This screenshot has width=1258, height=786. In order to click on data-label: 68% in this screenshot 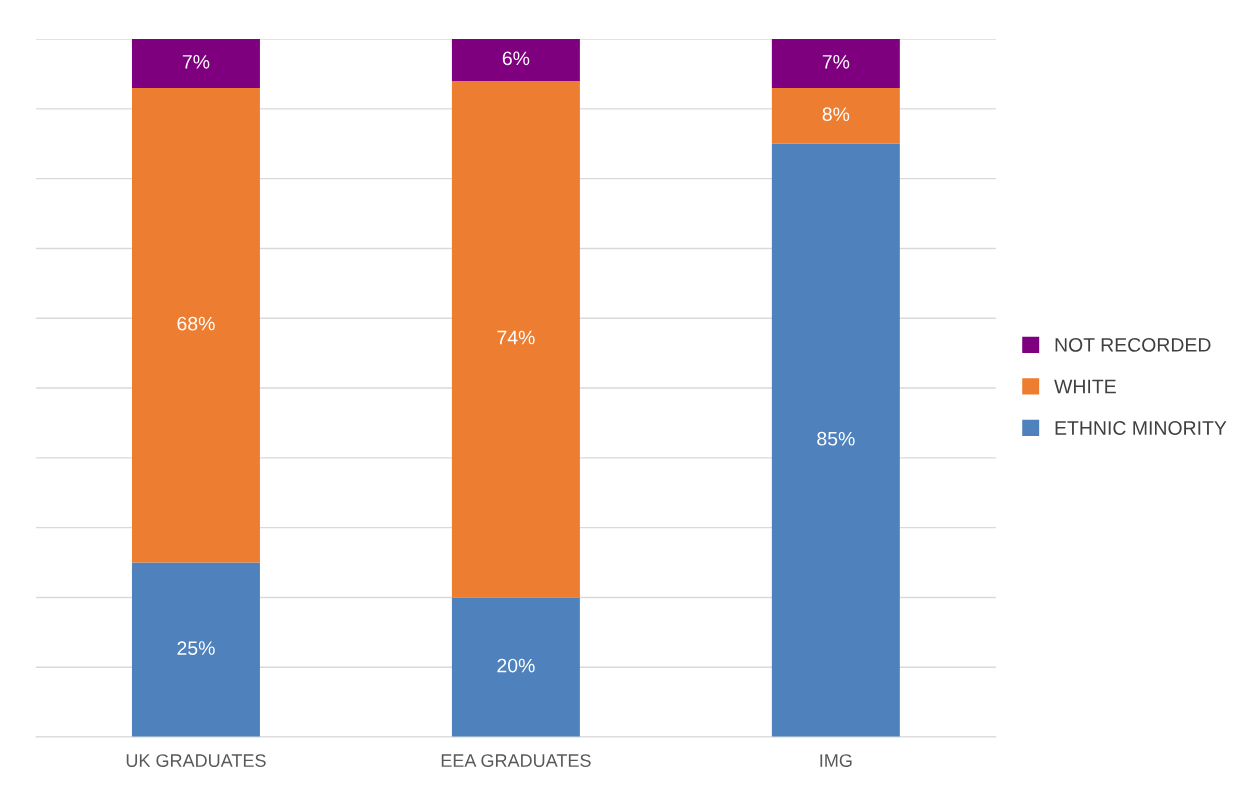, I will do `click(196, 323)`.